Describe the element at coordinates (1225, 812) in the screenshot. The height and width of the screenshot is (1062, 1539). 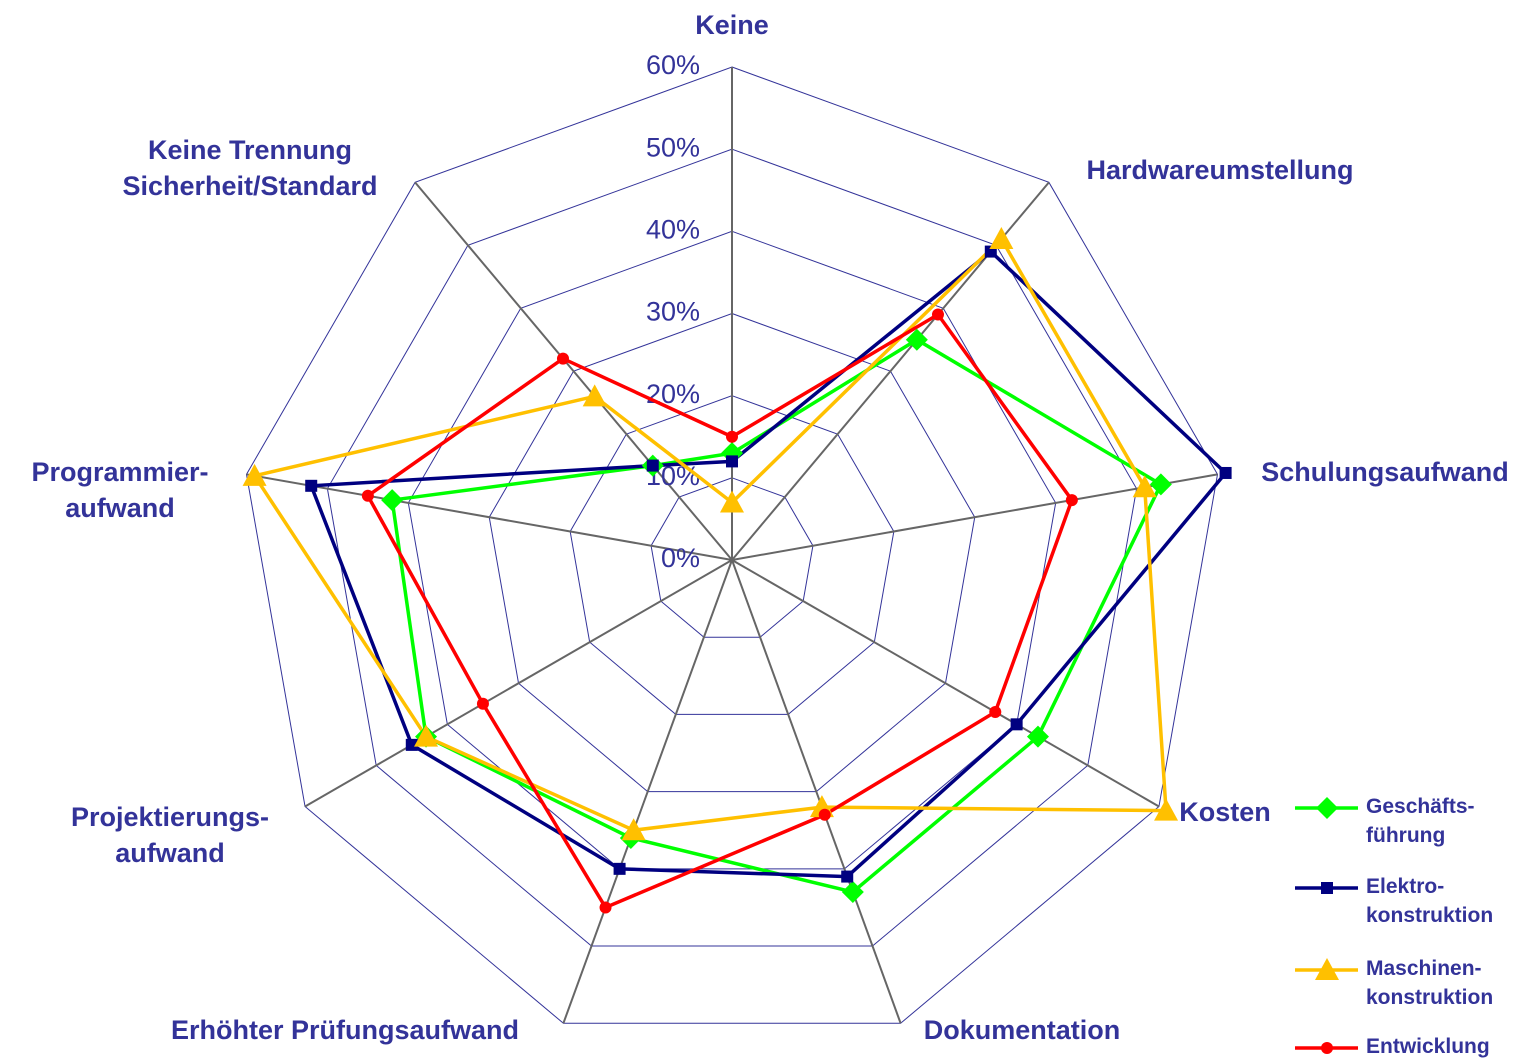
I see `category-label: Kosten` at that location.